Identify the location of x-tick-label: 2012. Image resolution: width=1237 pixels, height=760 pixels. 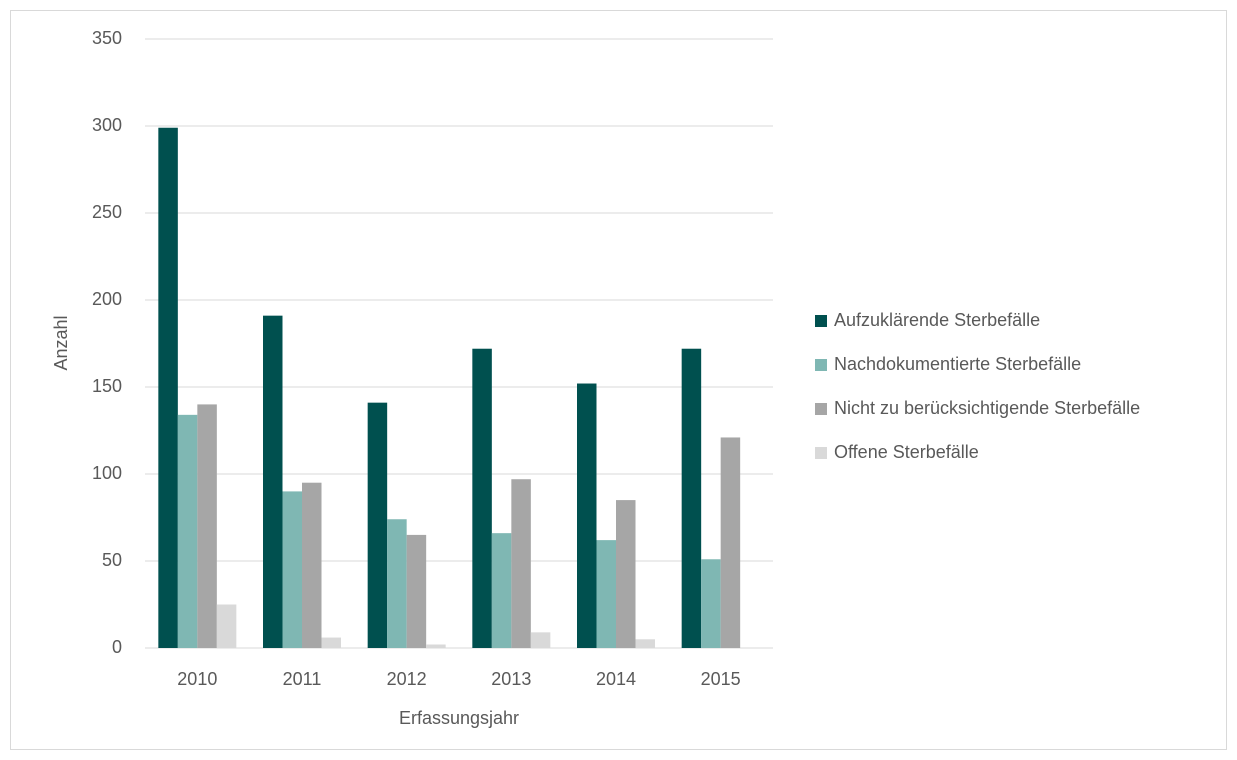
(407, 679).